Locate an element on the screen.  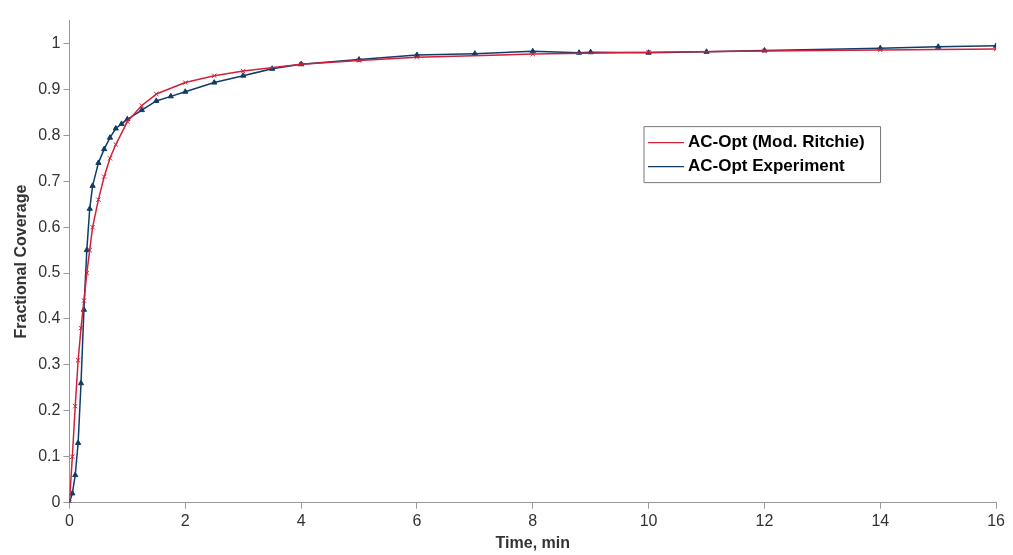
y-tick-label: 1 is located at coordinates (56, 42).